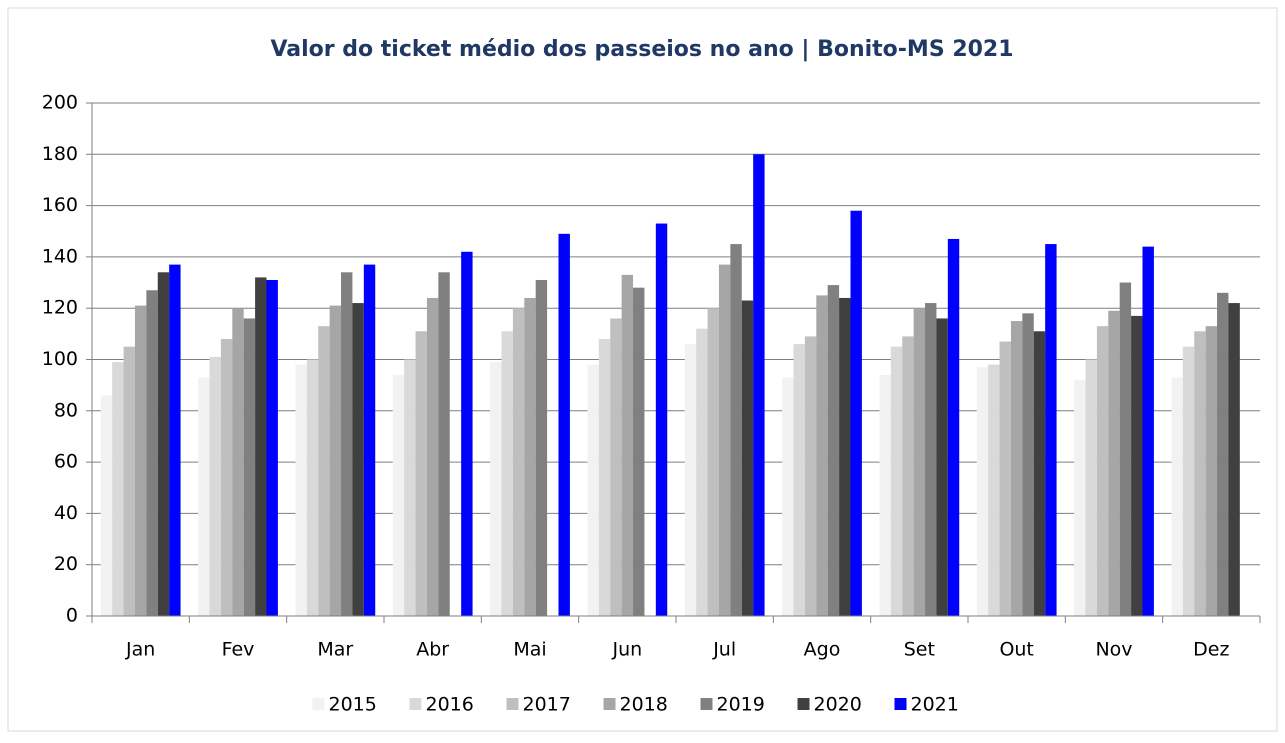 The width and height of the screenshot is (1285, 743). What do you see at coordinates (66, 462) in the screenshot?
I see `y-tick-label: 60` at bounding box center [66, 462].